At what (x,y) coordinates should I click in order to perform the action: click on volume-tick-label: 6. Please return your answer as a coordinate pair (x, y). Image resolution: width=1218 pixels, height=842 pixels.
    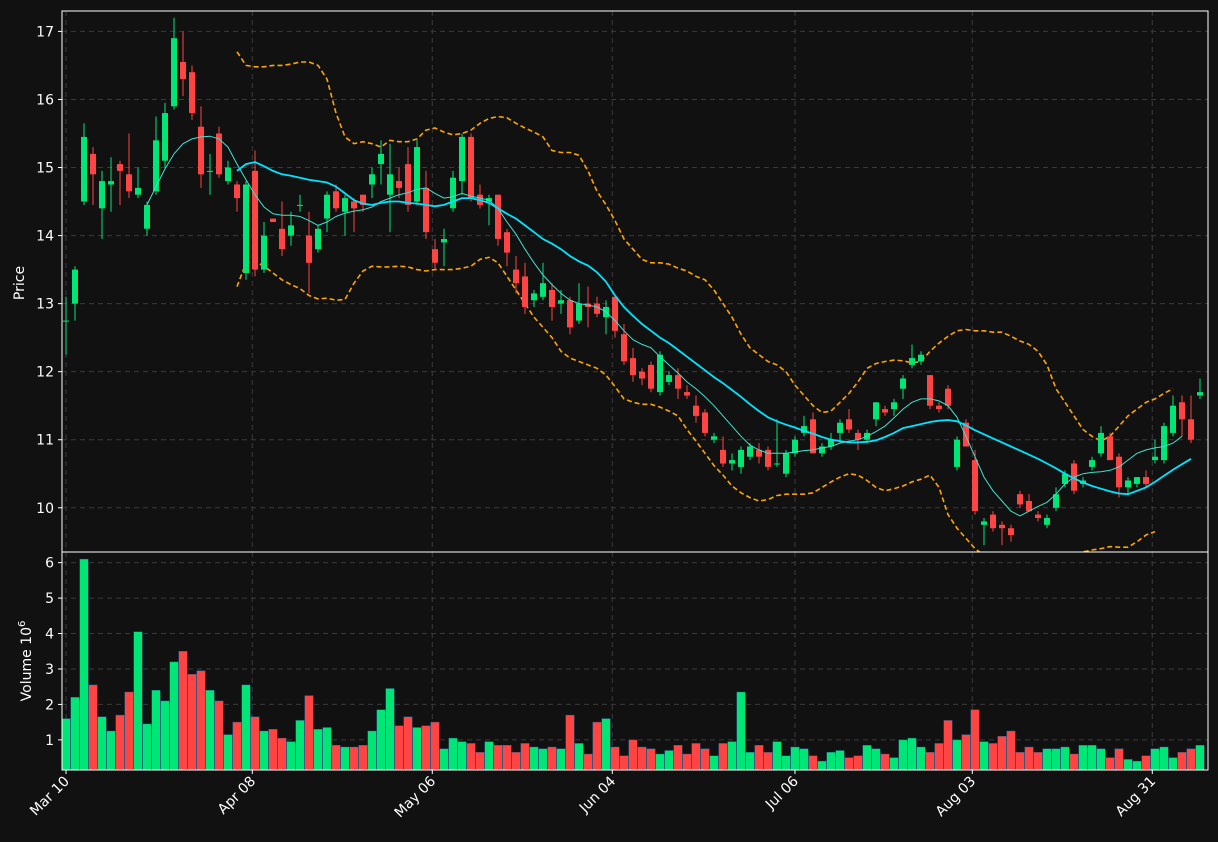
    Looking at the image, I should click on (49, 564).